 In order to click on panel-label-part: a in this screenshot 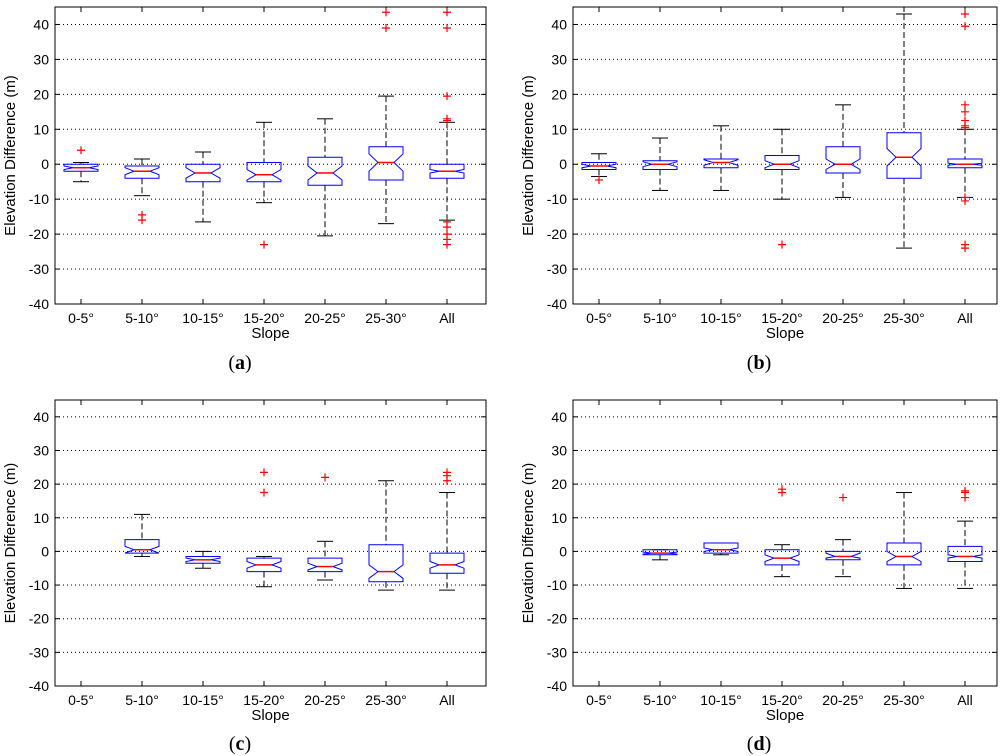, I will do `click(240, 363)`.